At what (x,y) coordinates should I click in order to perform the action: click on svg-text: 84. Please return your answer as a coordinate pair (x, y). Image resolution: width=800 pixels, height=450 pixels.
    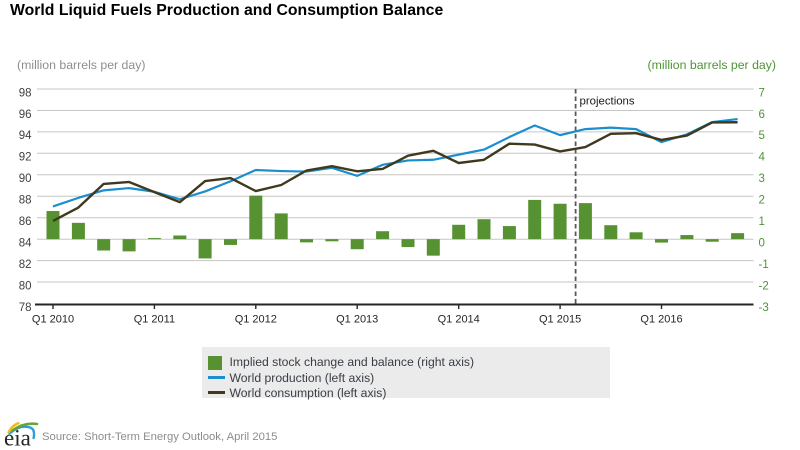
    Looking at the image, I should click on (25, 244).